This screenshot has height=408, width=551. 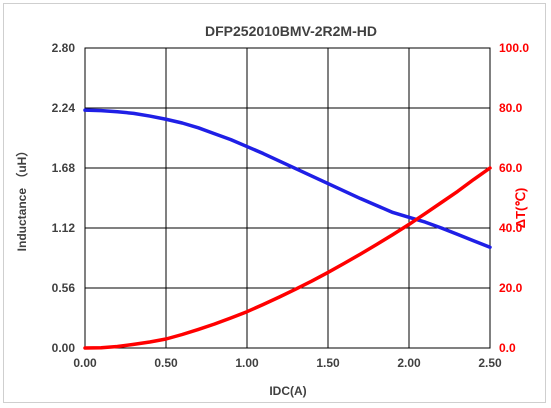 What do you see at coordinates (64, 228) in the screenshot?
I see `y-left-tick-label: 1.12` at bounding box center [64, 228].